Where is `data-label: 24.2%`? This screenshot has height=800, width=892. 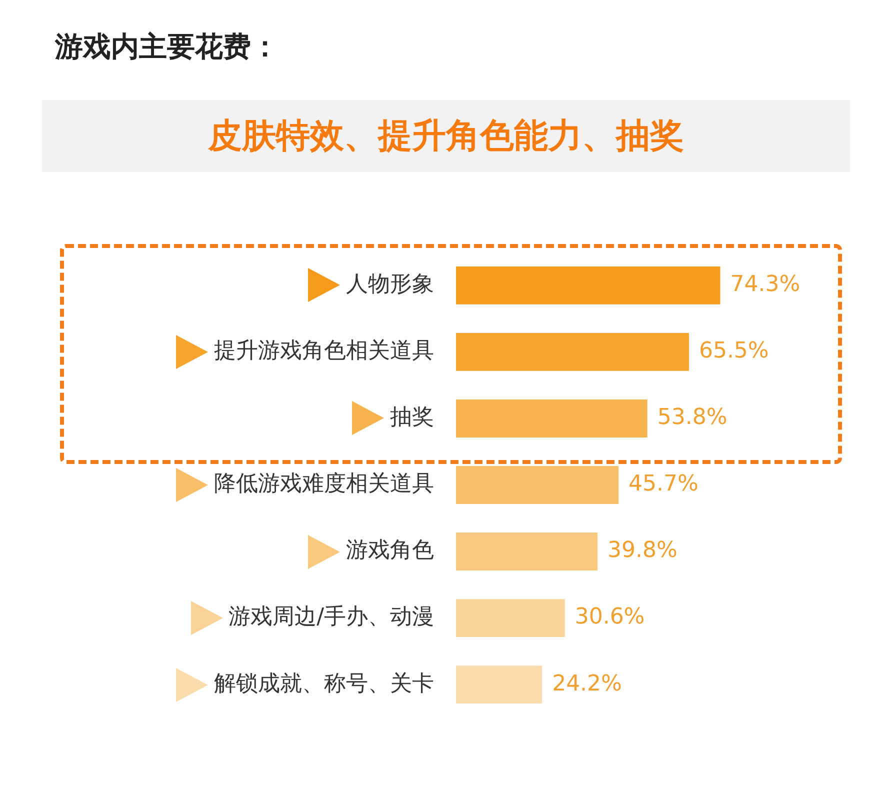 data-label: 24.2% is located at coordinates (587, 683).